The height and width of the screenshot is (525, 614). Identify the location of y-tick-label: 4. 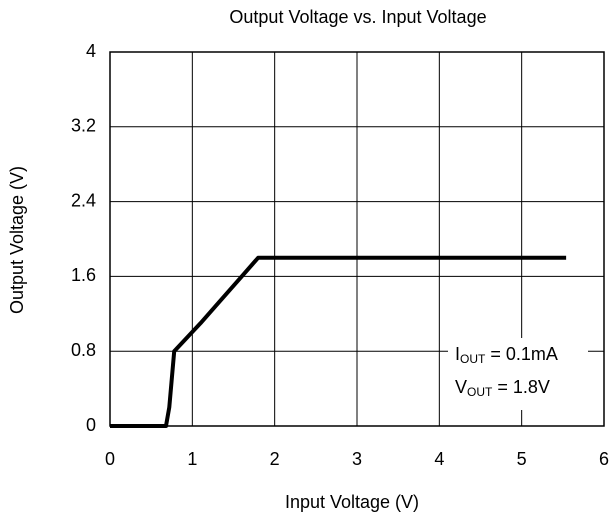
(91, 51).